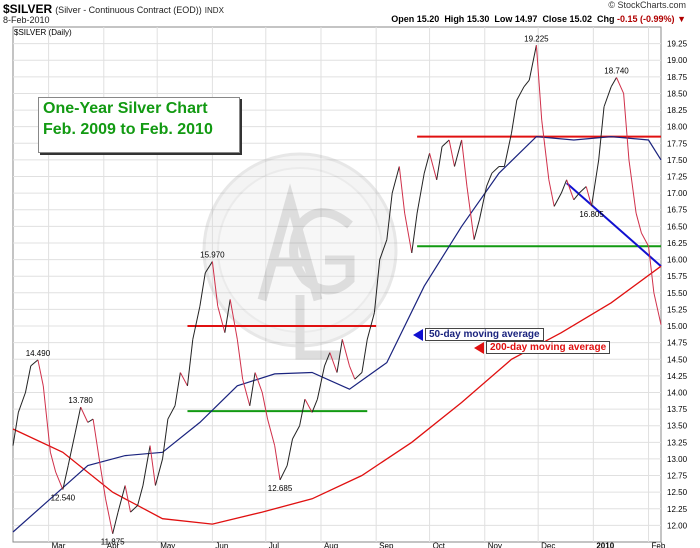 The image size is (700, 548). What do you see at coordinates (677, 143) in the screenshot?
I see `y-tick-label: 17.75` at bounding box center [677, 143].